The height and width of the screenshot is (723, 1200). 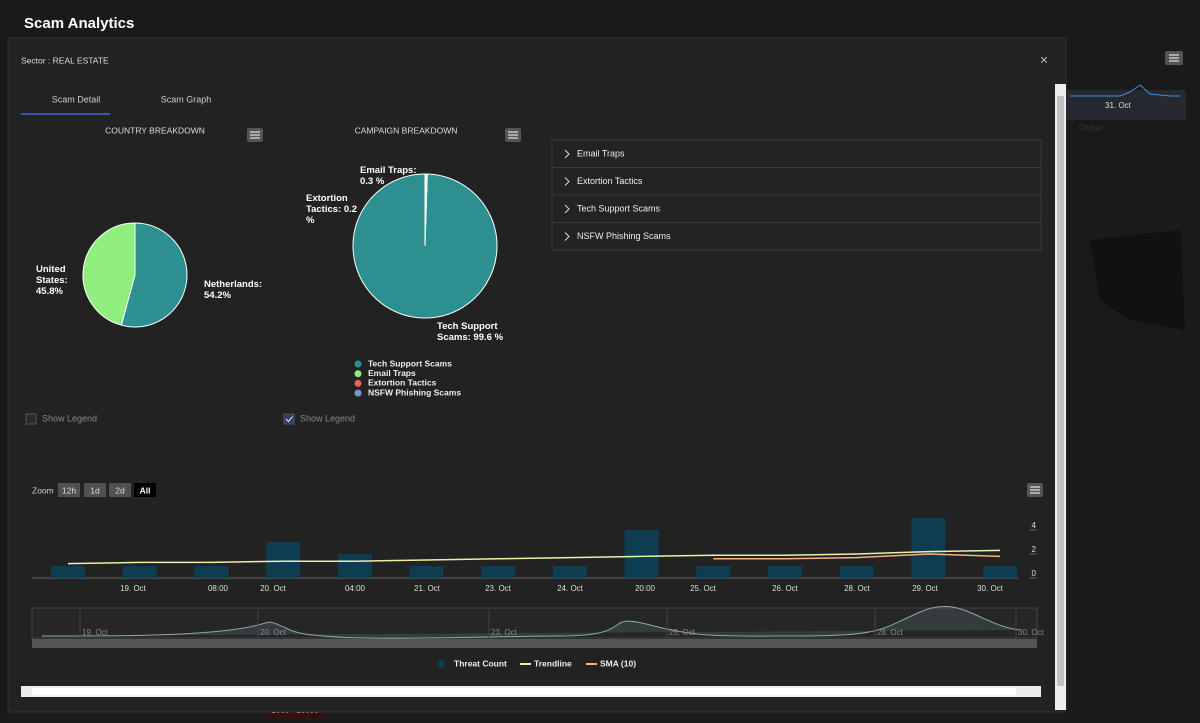 I want to click on data-label: Tech Support Scams: 99.6 %, so click(x=470, y=332).